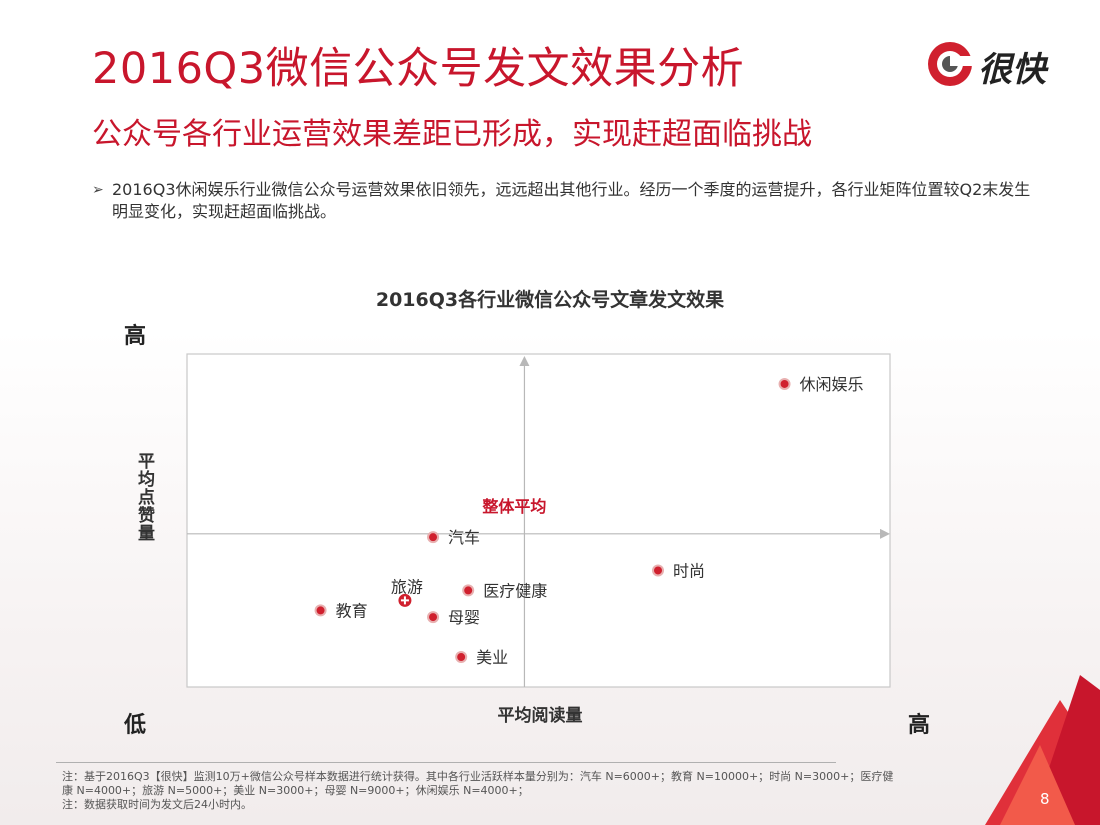 The image size is (1100, 825). What do you see at coordinates (492, 657) in the screenshot?
I see `point-7-label: 美业` at bounding box center [492, 657].